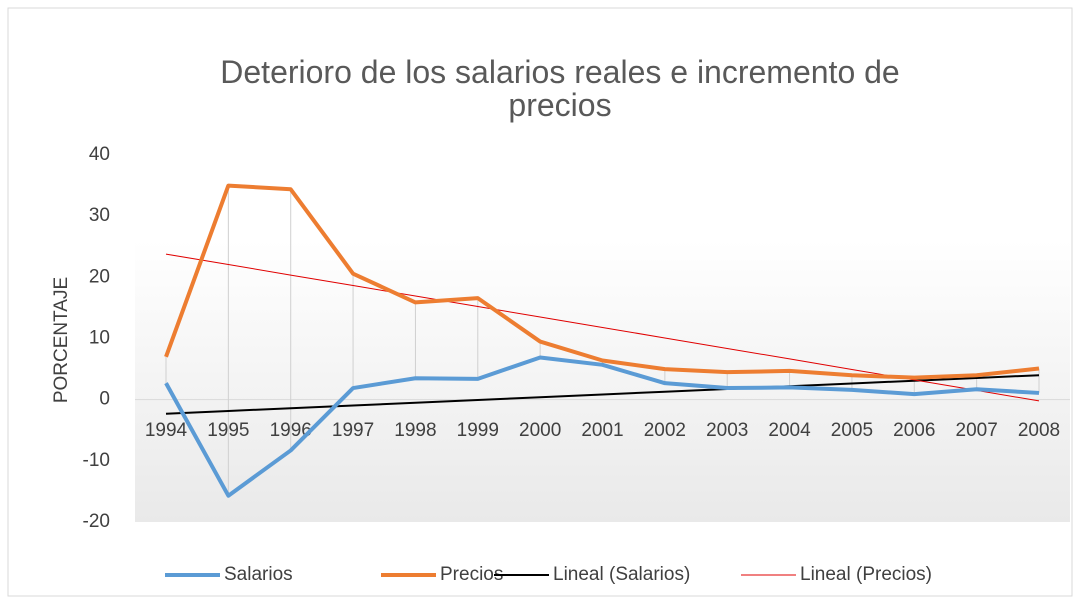 The height and width of the screenshot is (604, 1080). What do you see at coordinates (540, 430) in the screenshot?
I see `x-tick-label: 2000` at bounding box center [540, 430].